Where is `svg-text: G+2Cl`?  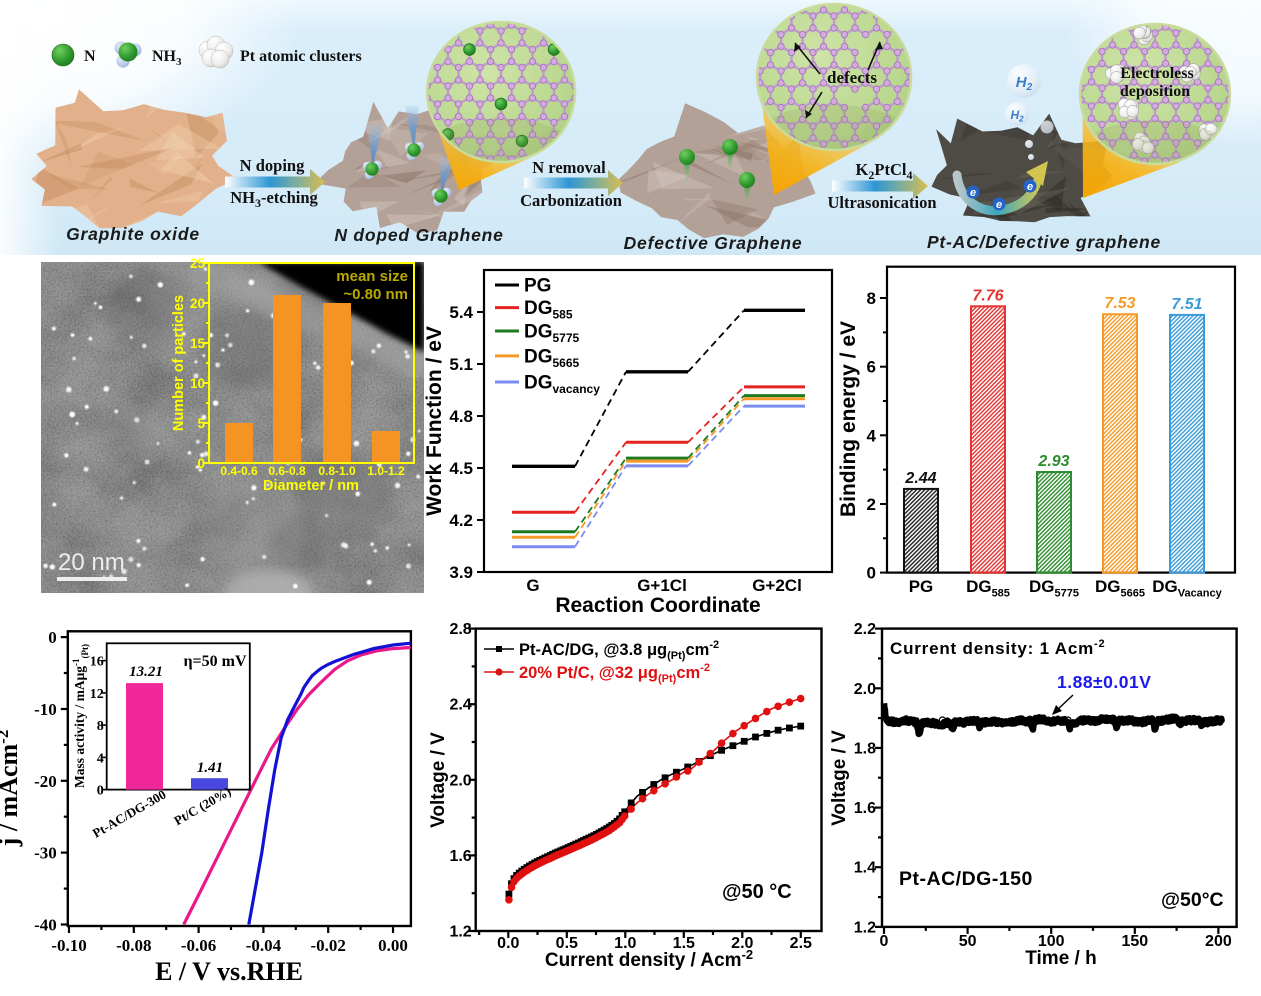 svg-text: G+2Cl is located at coordinates (777, 585).